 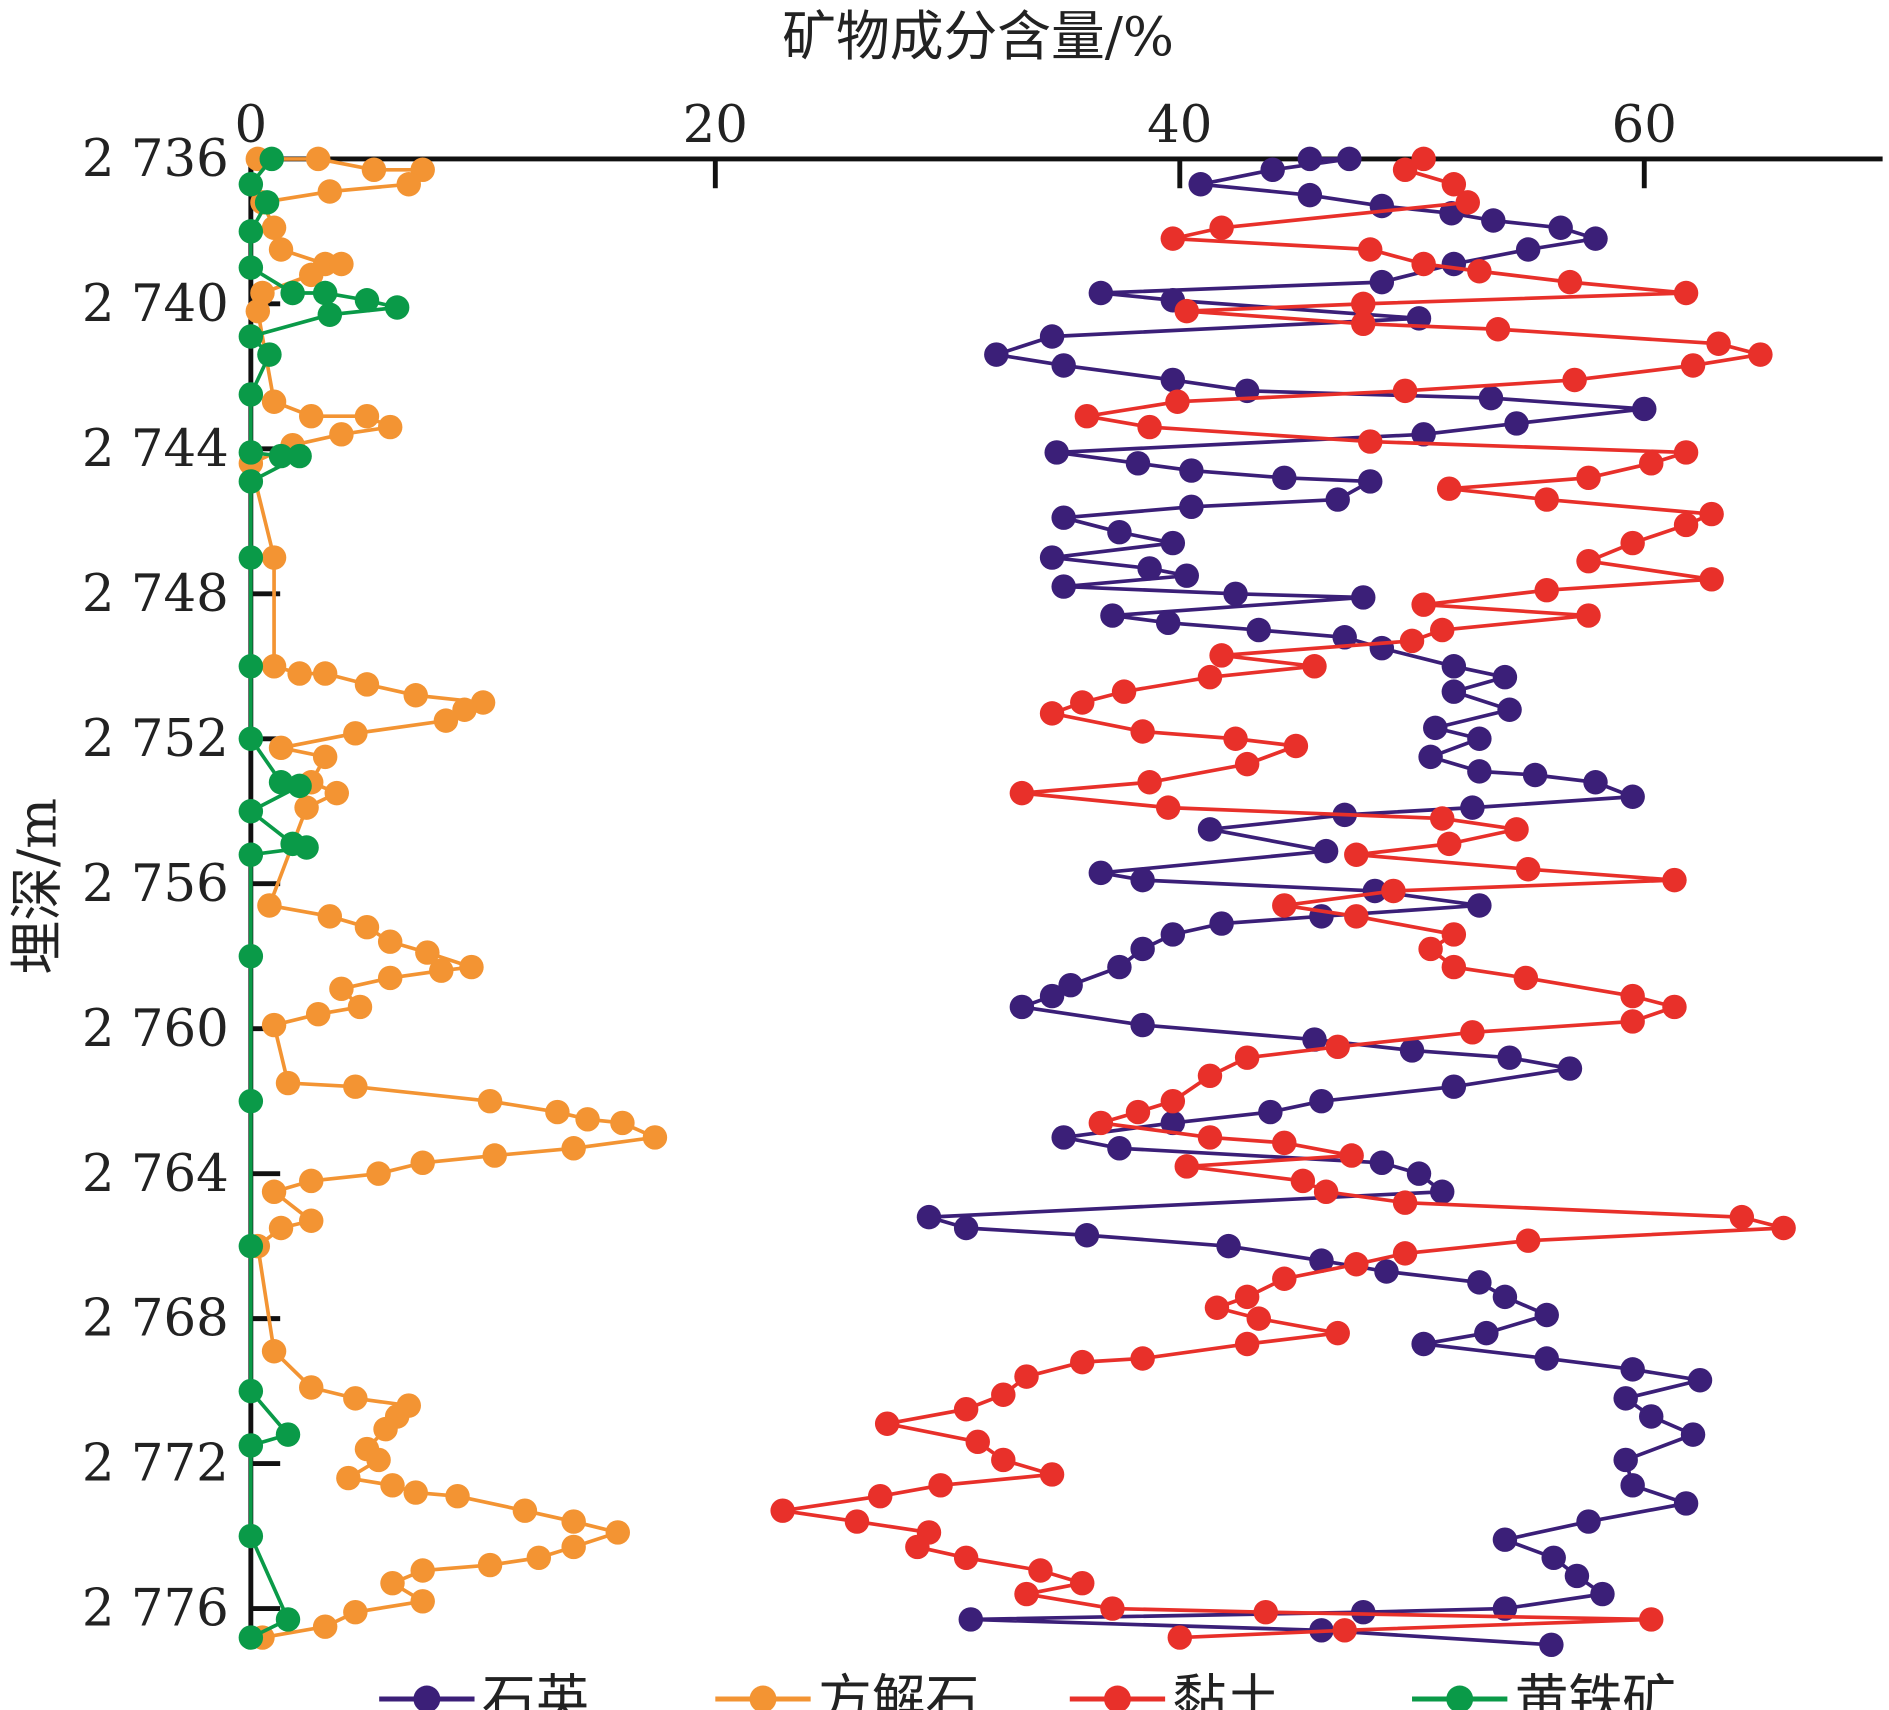 What do you see at coordinates (715, 125) in the screenshot?
I see `x-tick-label: 20` at bounding box center [715, 125].